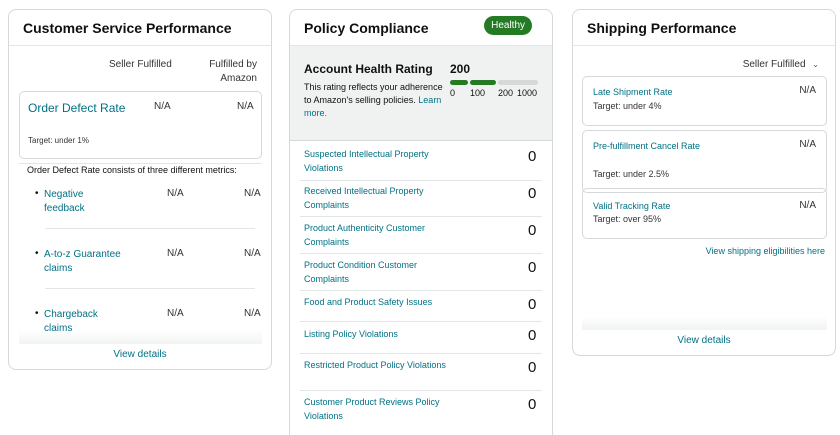 The width and height of the screenshot is (840, 435). What do you see at coordinates (774, 64) in the screenshot?
I see `fulfillment-dropdown-value: Seller Fulfilled` at bounding box center [774, 64].